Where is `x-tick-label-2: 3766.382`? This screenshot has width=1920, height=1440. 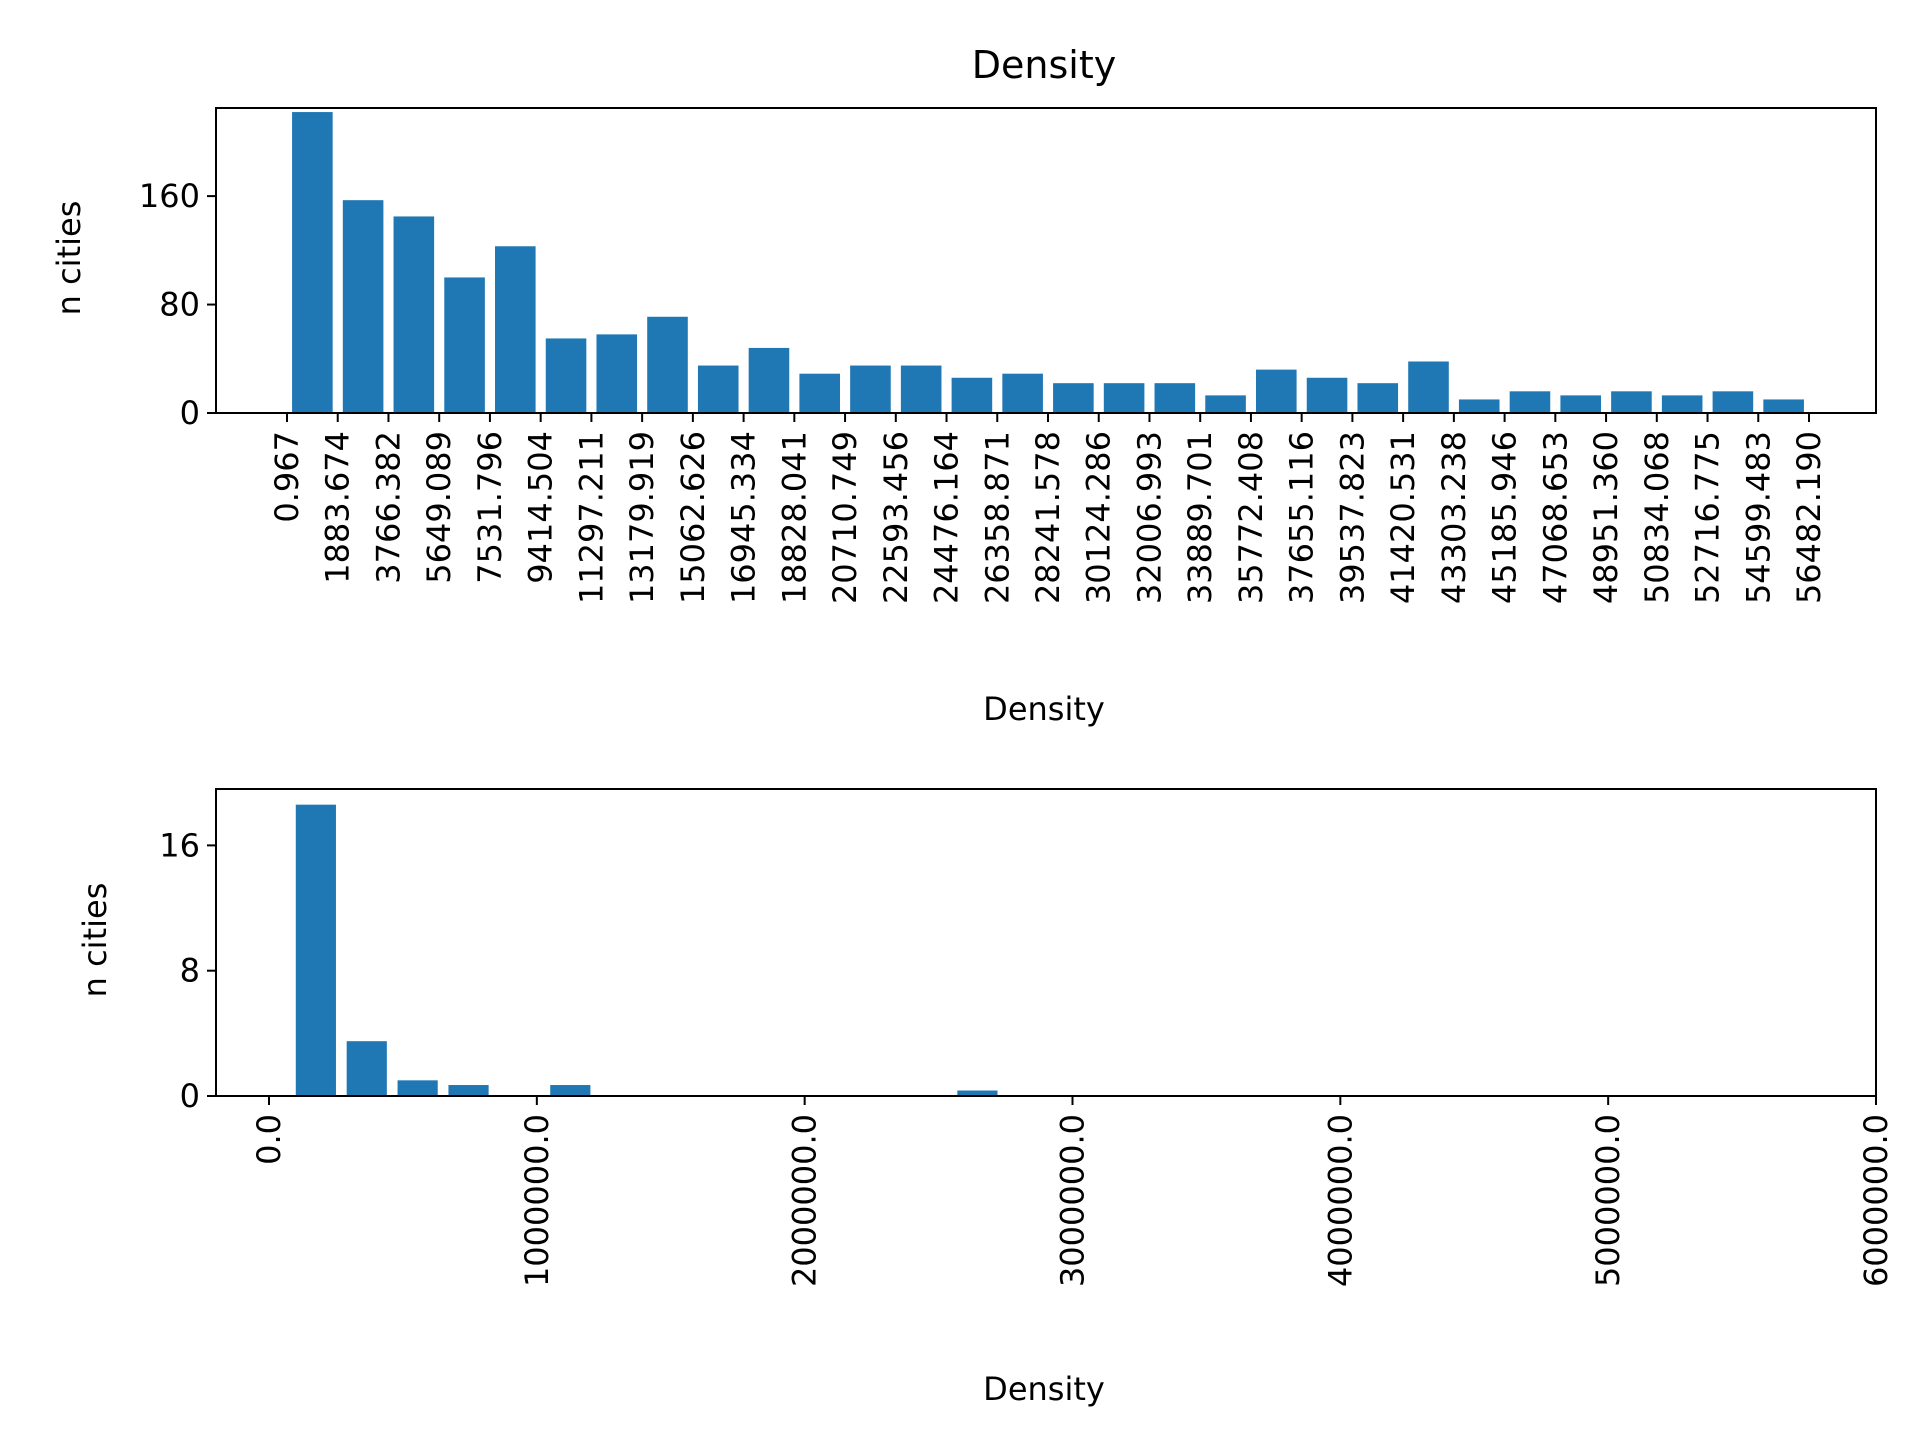
x-tick-label-2: 3766.382 is located at coordinates (388, 507).